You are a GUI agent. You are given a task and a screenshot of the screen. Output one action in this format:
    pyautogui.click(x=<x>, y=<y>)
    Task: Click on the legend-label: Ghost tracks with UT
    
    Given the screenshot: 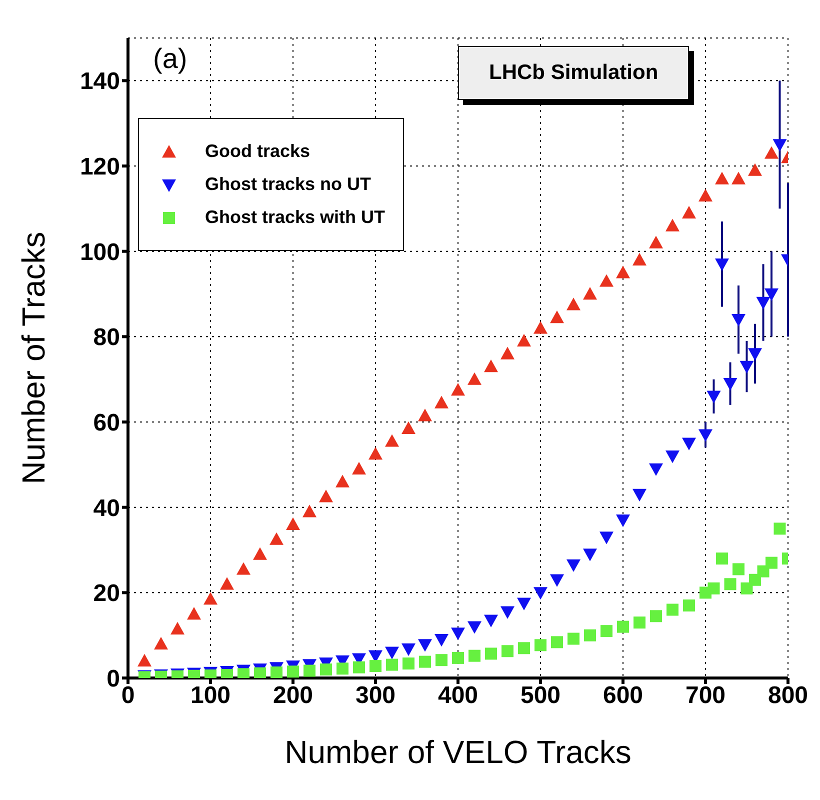 What is the action you would take?
    pyautogui.click(x=295, y=217)
    